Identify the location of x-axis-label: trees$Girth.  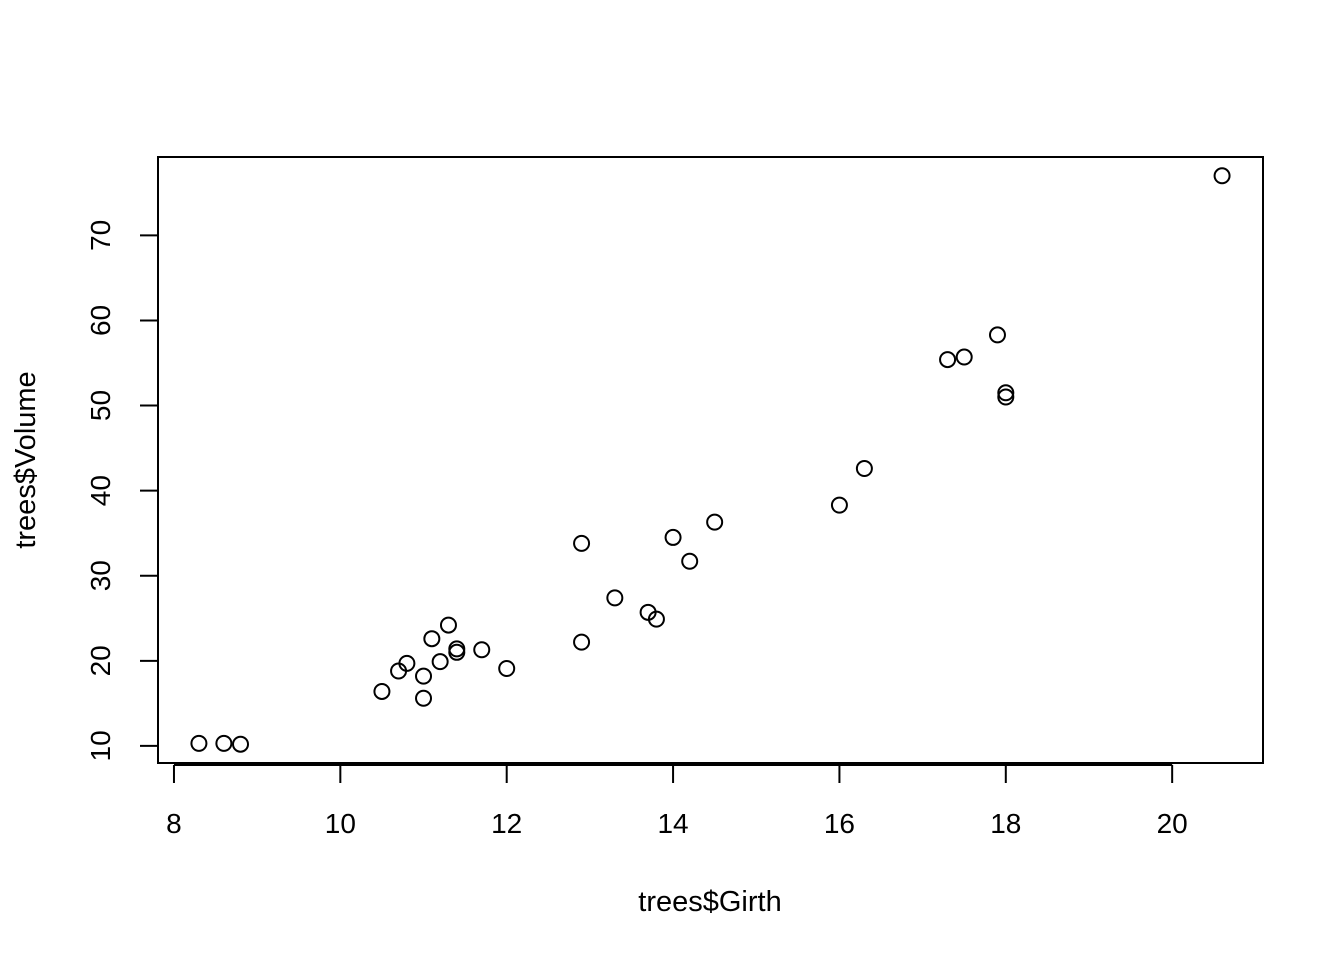
(709, 902).